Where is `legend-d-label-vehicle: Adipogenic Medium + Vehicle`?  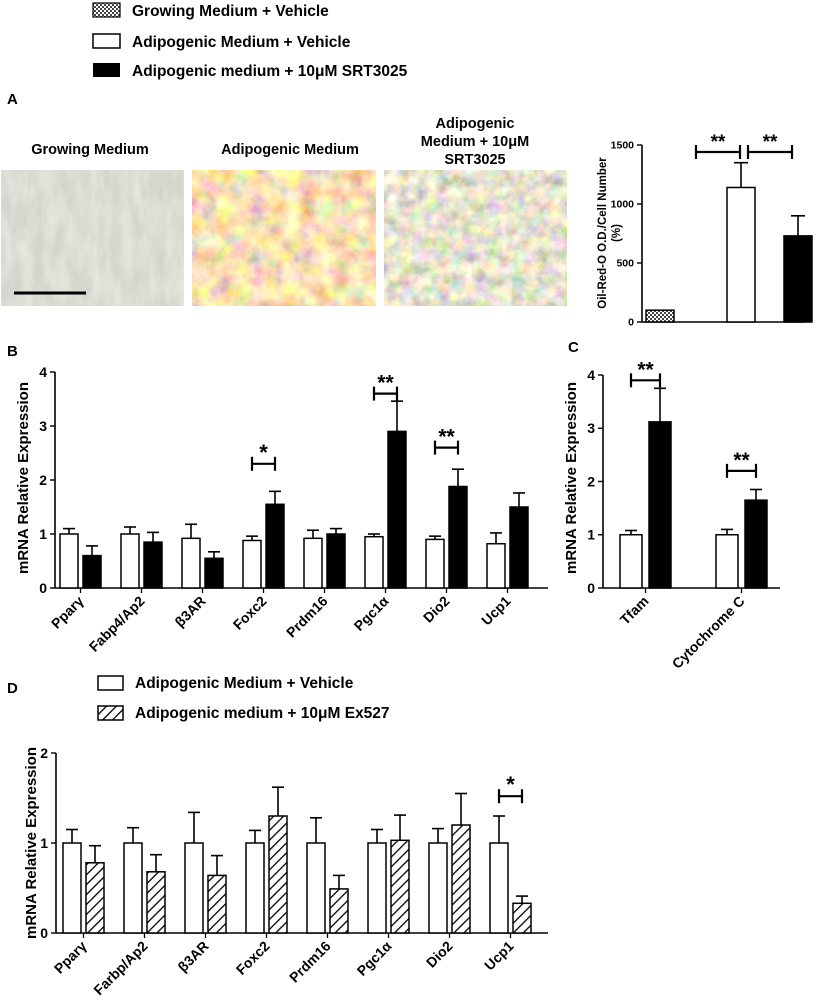 legend-d-label-vehicle: Adipogenic Medium + Vehicle is located at coordinates (244, 683).